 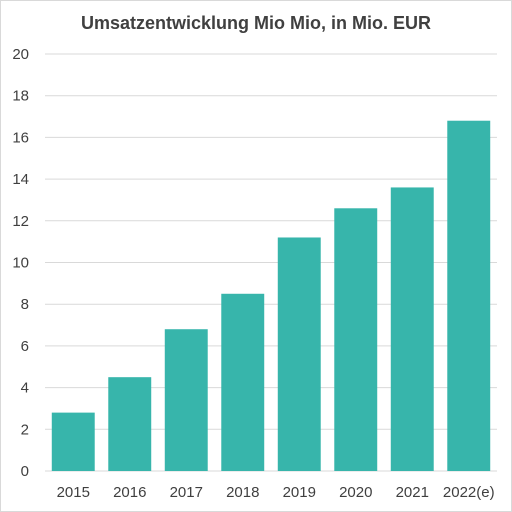 What do you see at coordinates (25, 429) in the screenshot?
I see `y-tick-label: 2` at bounding box center [25, 429].